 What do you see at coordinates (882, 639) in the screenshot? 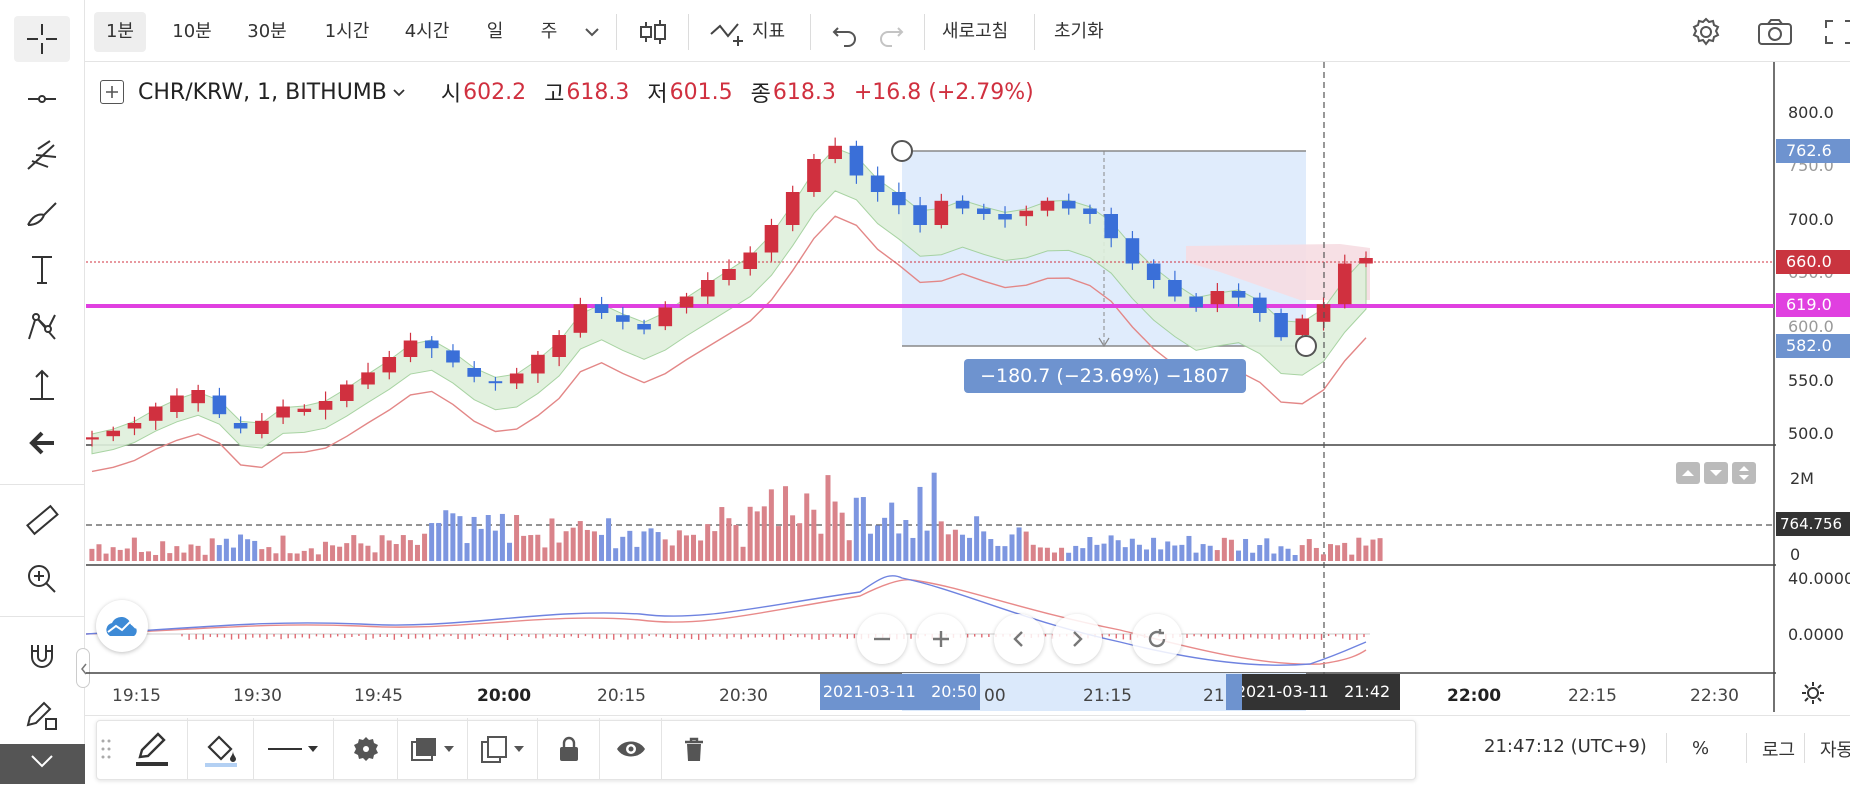
I see `zoom-out-button` at bounding box center [882, 639].